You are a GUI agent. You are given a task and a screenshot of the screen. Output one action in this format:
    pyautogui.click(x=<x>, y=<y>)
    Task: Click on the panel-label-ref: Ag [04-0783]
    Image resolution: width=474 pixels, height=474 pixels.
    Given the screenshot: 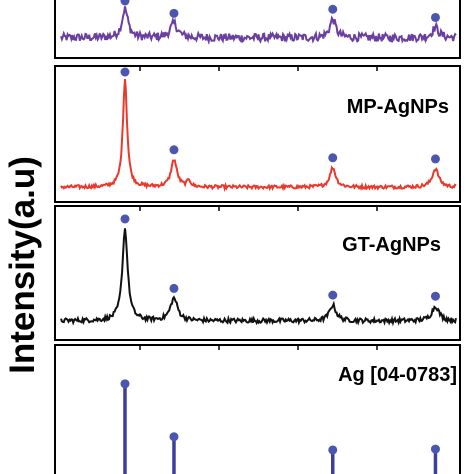 What is the action you would take?
    pyautogui.click(x=397, y=375)
    